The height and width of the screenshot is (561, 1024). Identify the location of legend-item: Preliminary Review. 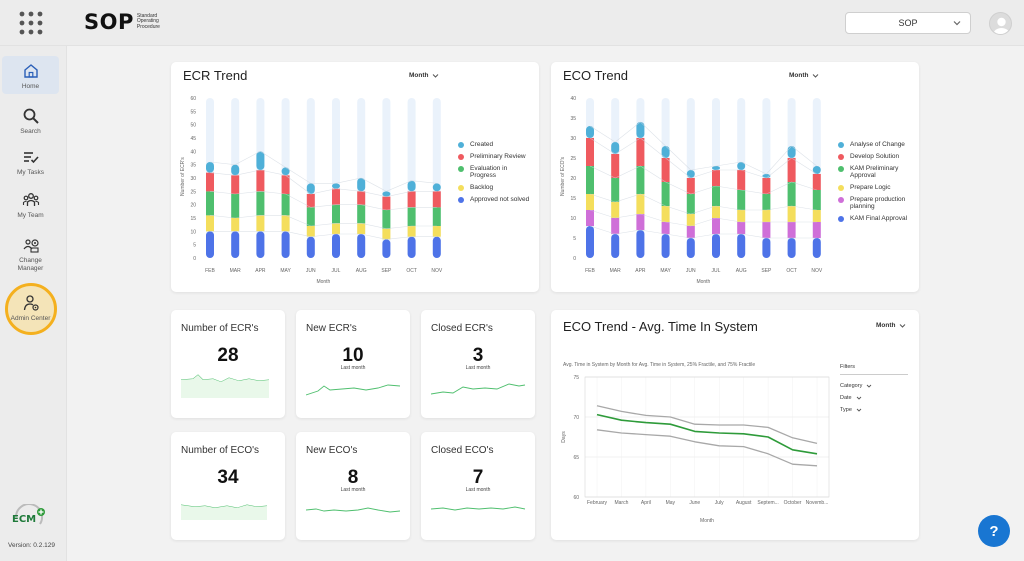
(496, 156).